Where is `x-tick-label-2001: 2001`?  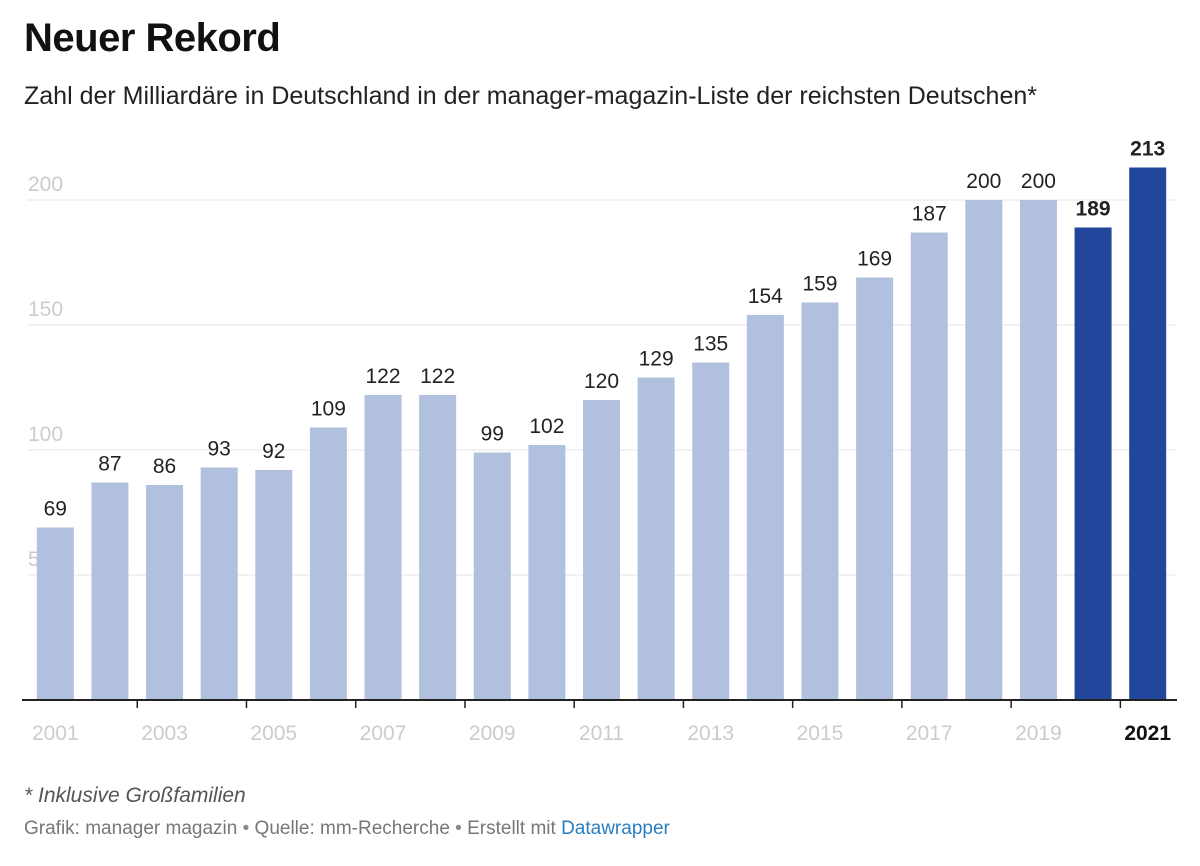
x-tick-label-2001: 2001 is located at coordinates (55, 733).